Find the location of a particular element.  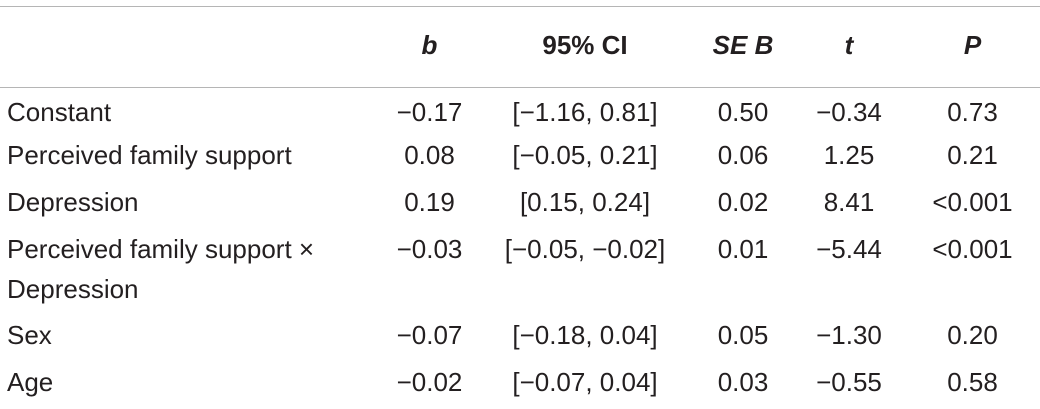

cell-b: −0.07 is located at coordinates (429, 335).